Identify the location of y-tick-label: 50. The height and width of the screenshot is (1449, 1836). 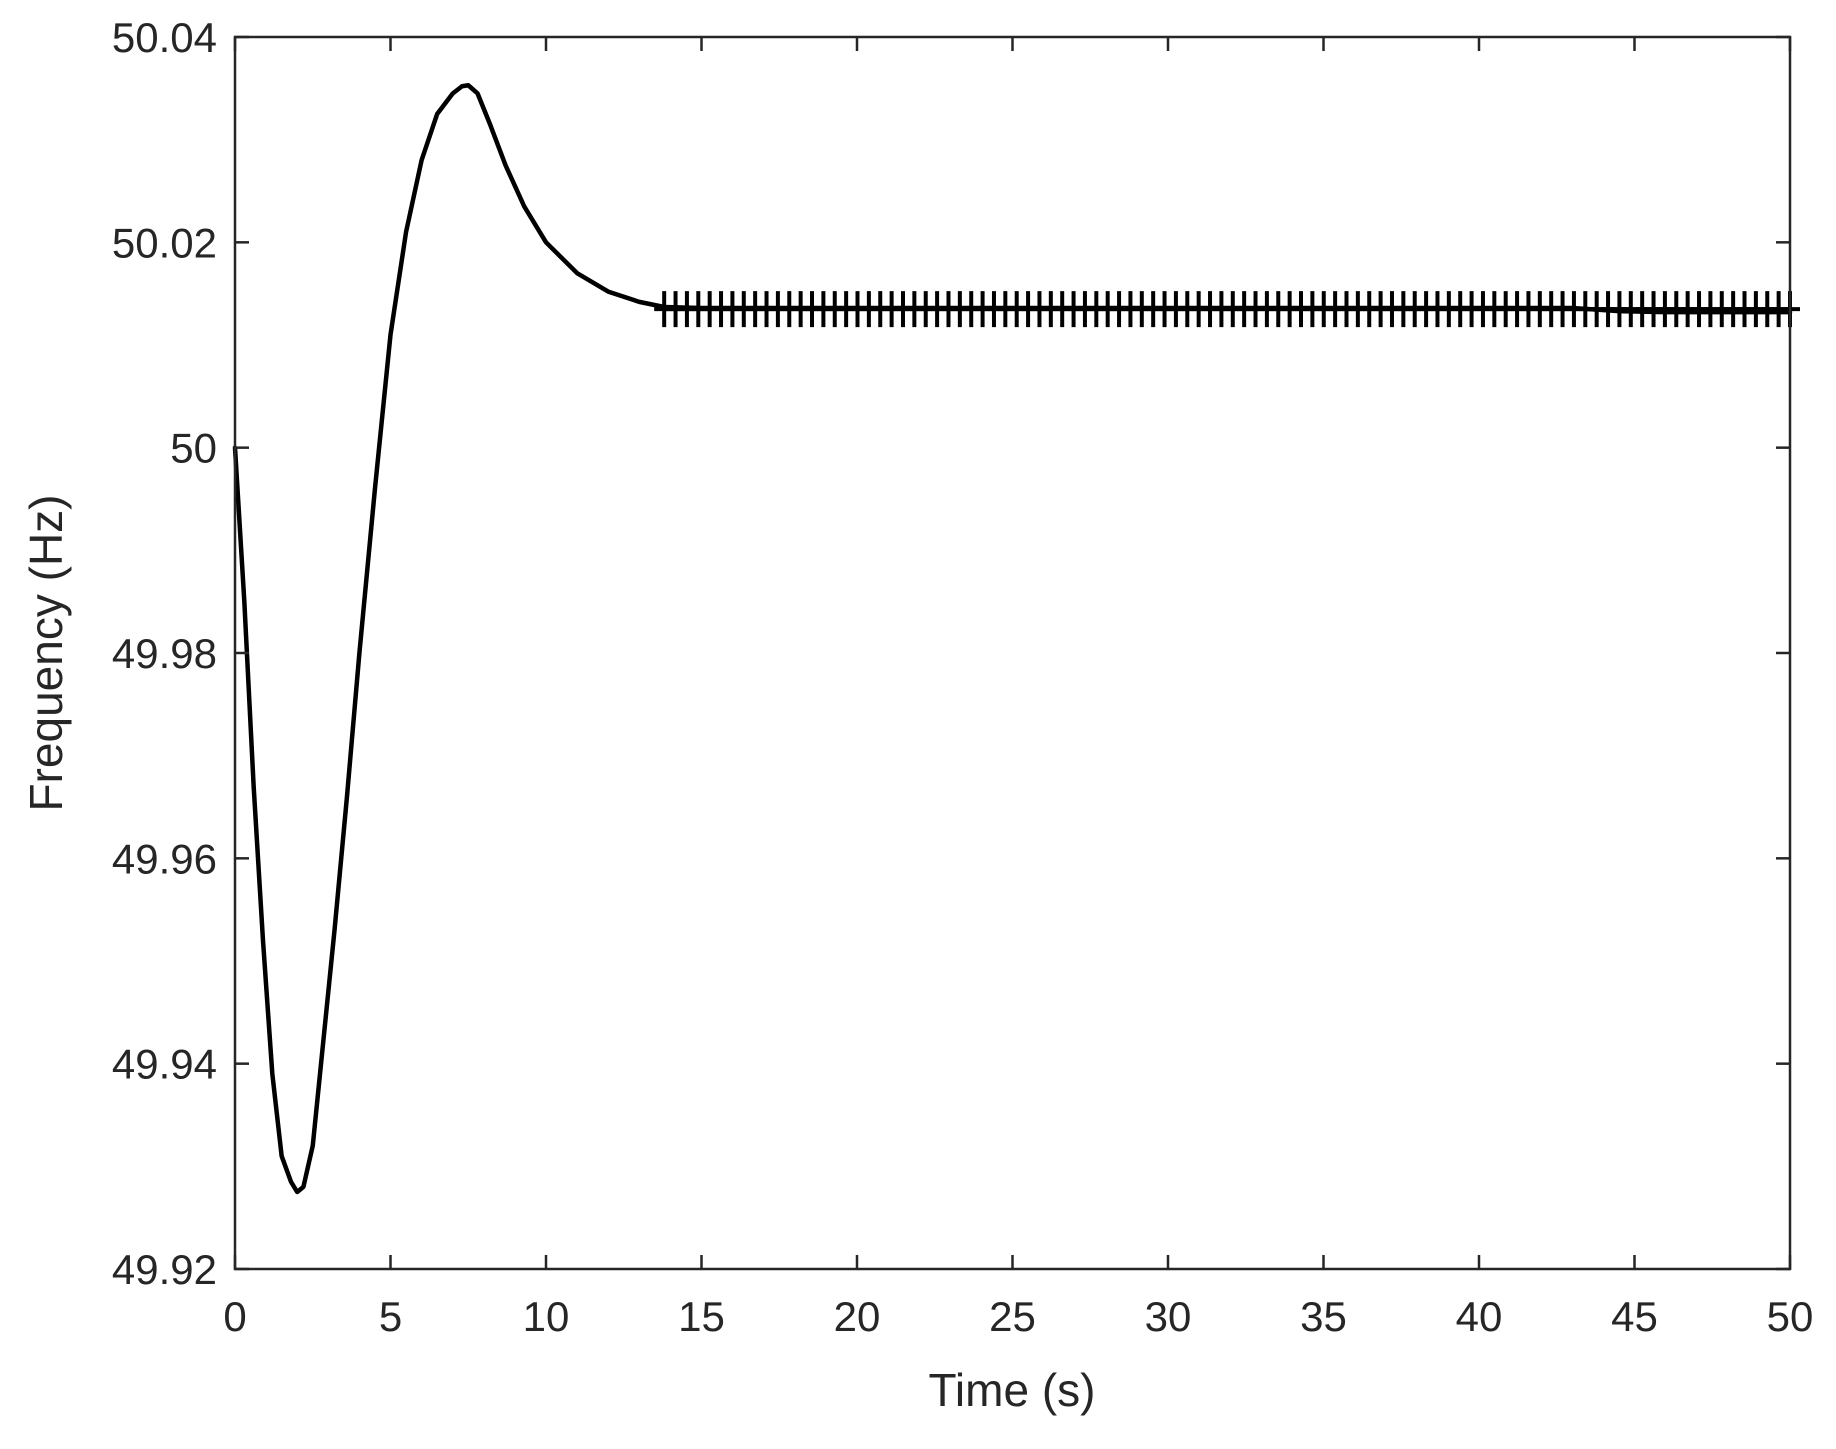
(193, 448).